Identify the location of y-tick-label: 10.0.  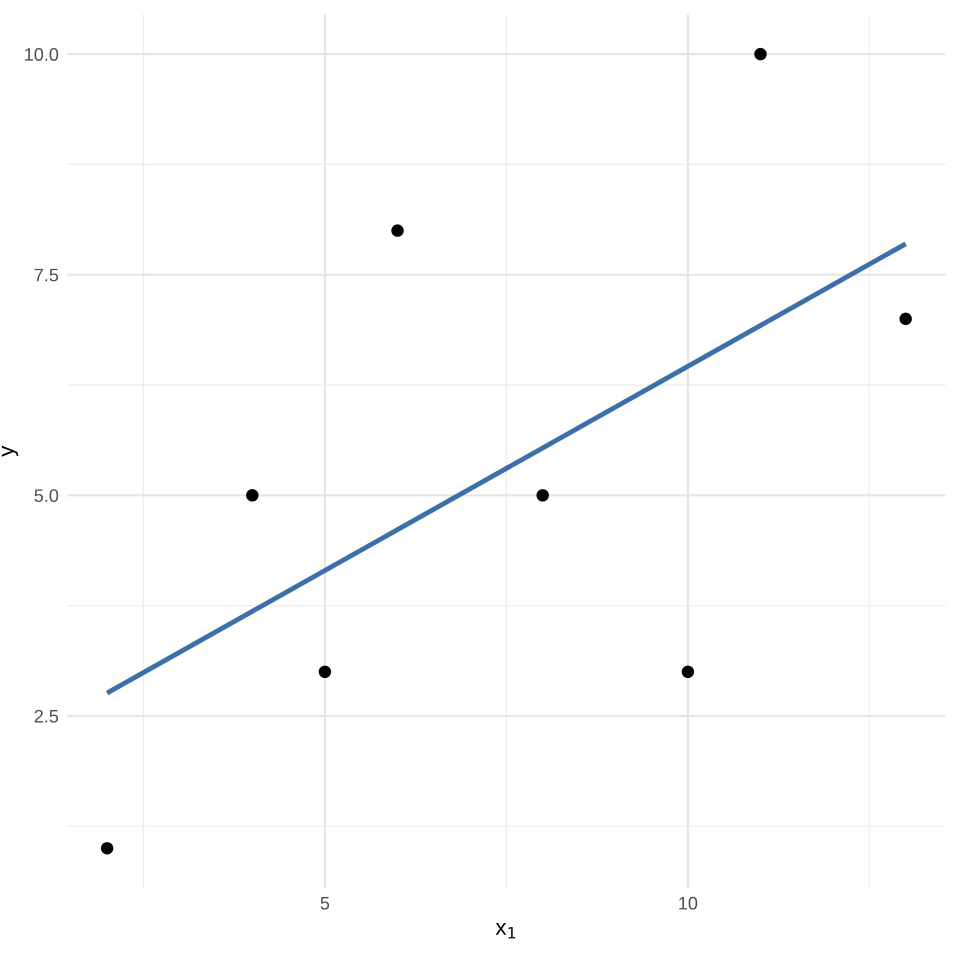
(41, 54).